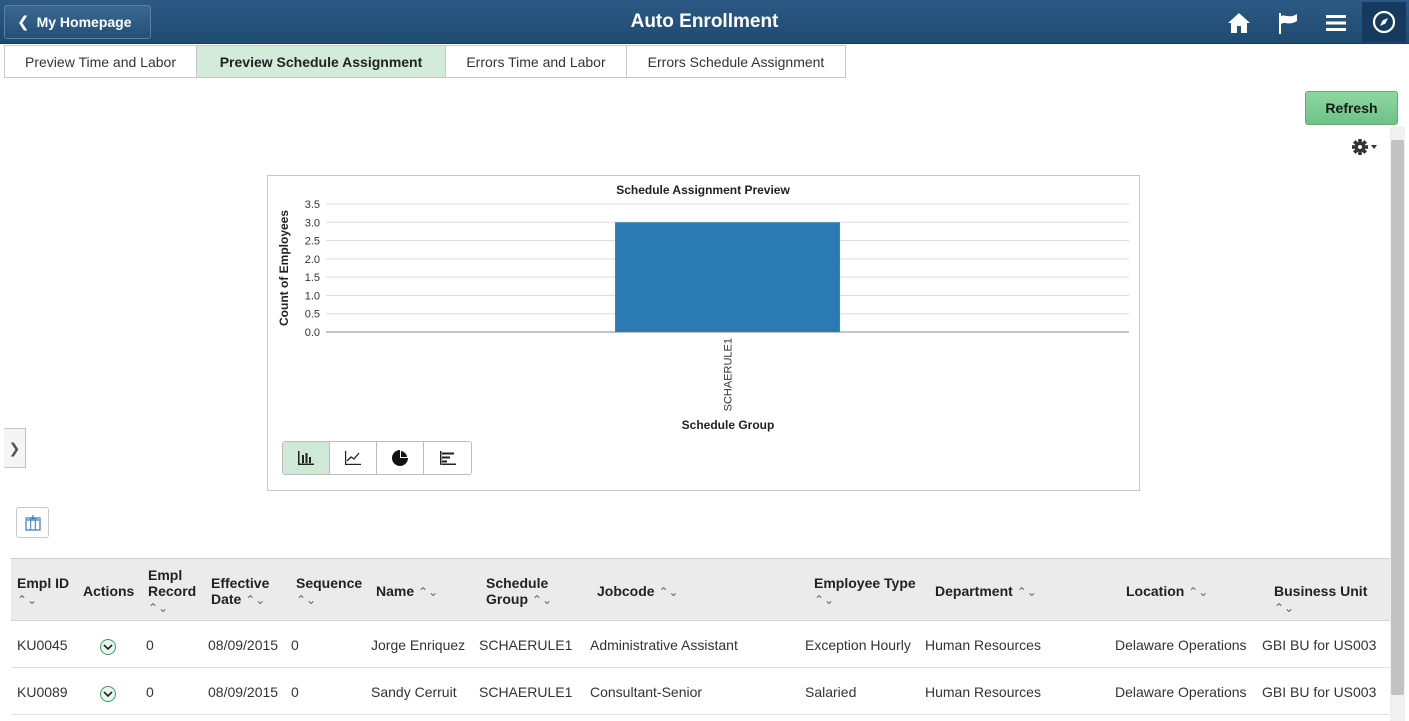 Image resolution: width=1409 pixels, height=721 pixels. Describe the element at coordinates (1397, 417) in the screenshot. I see `vertical-scrollbar-thumb` at that location.